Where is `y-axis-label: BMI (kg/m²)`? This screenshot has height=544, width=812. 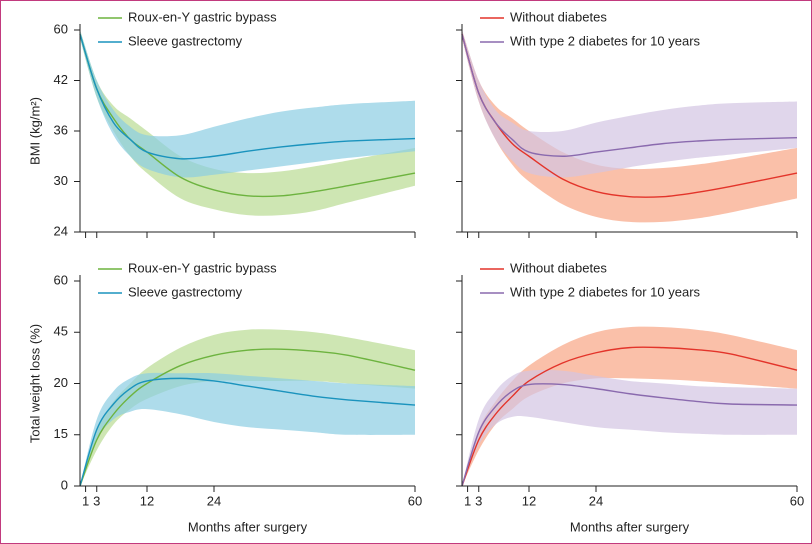 y-axis-label: BMI (kg/m²) is located at coordinates (34, 131).